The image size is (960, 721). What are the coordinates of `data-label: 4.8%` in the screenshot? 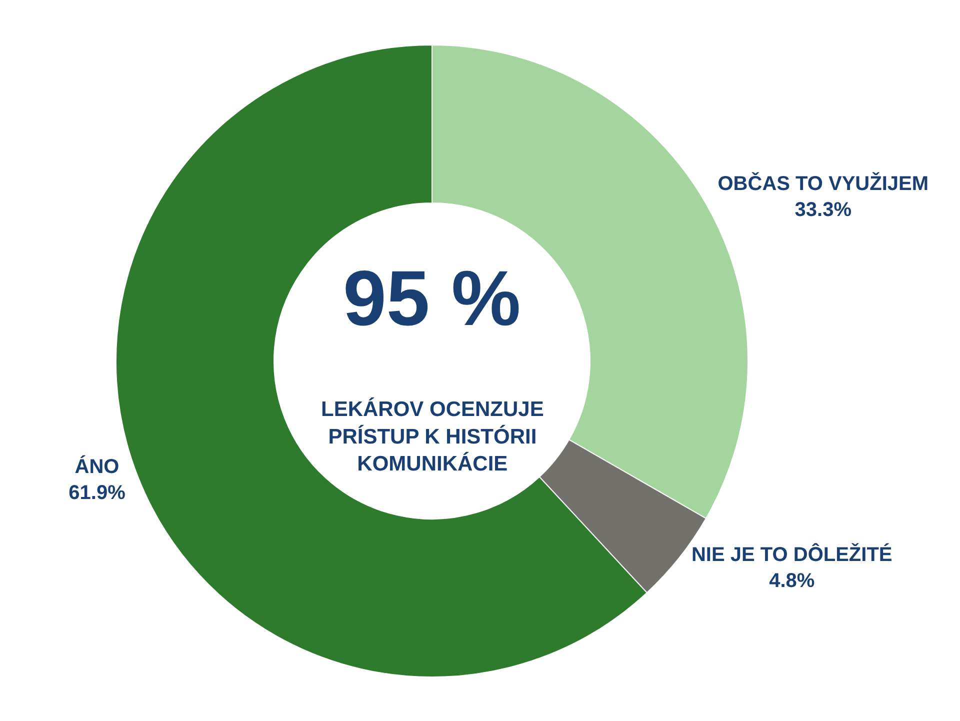 It's located at (792, 581).